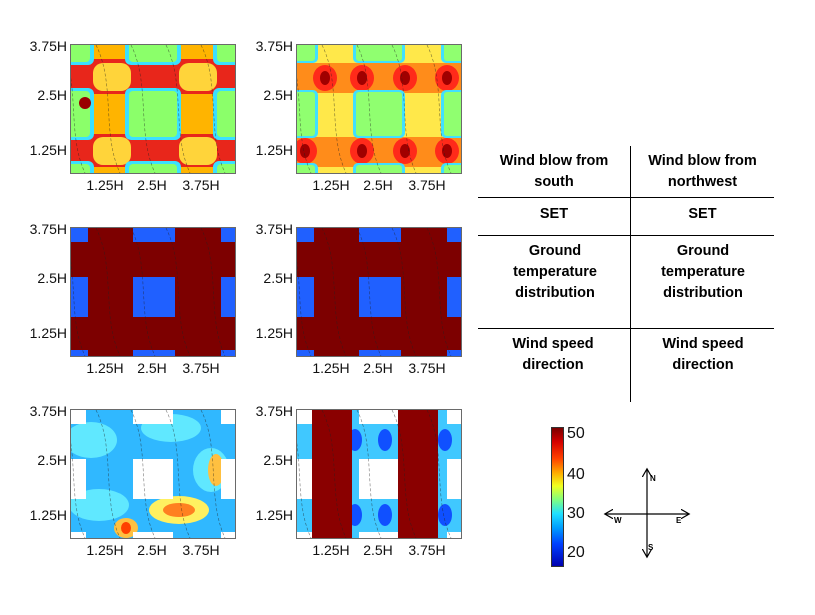 This screenshot has height=615, width=815. What do you see at coordinates (554, 171) in the screenshot?
I see `table-header-south: Wind blow from south` at bounding box center [554, 171].